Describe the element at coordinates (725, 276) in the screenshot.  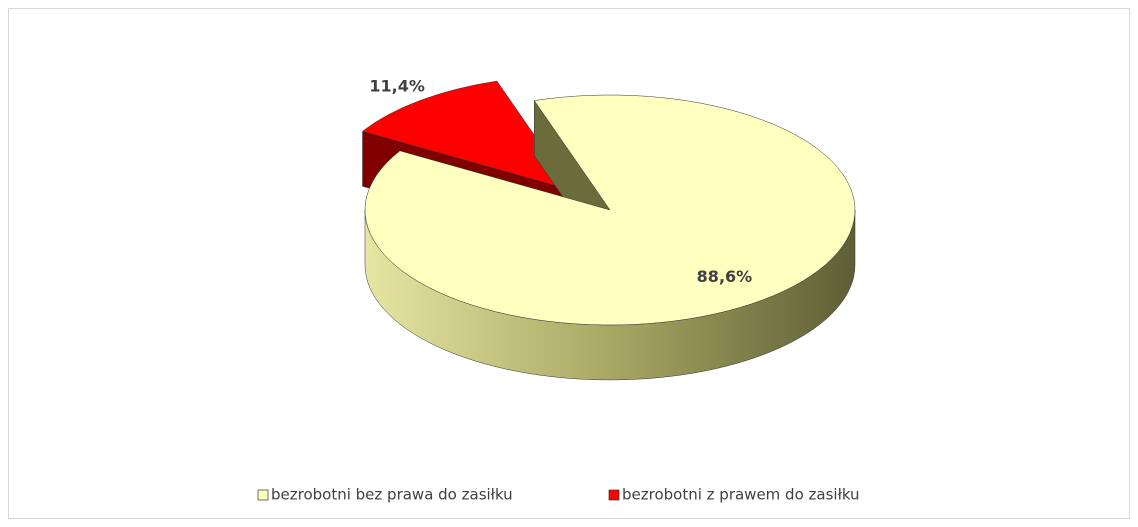
I see `data-label: 88,6%` at that location.